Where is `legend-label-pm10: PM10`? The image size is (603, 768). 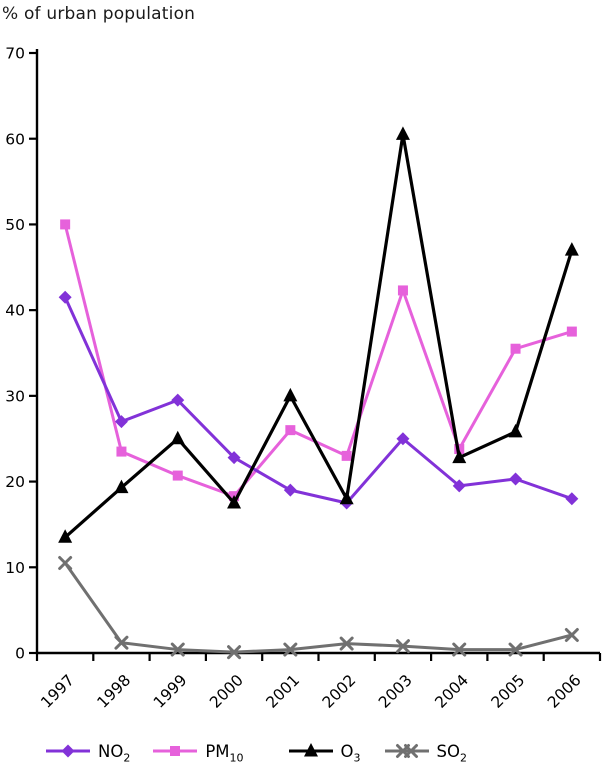
legend-label-pm10: PM10 is located at coordinates (224, 752).